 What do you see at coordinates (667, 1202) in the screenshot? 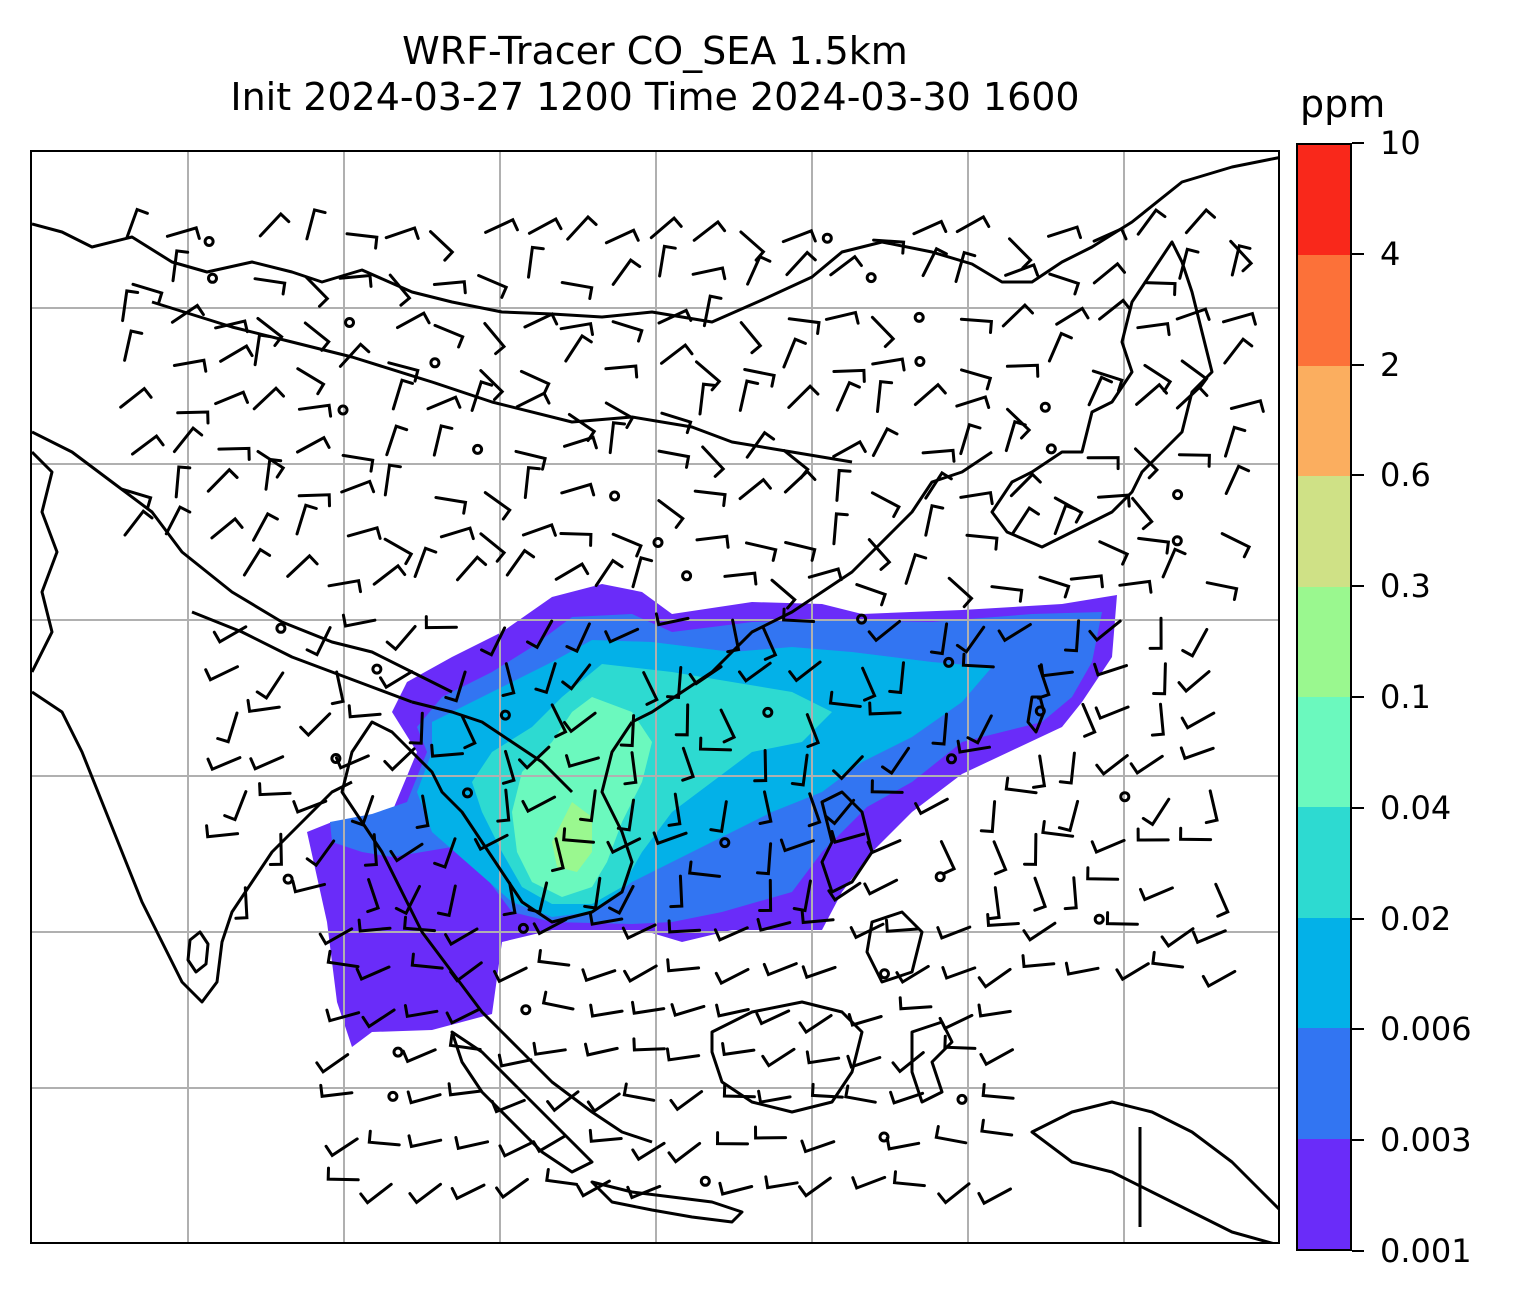
I see `coastline-java` at bounding box center [667, 1202].